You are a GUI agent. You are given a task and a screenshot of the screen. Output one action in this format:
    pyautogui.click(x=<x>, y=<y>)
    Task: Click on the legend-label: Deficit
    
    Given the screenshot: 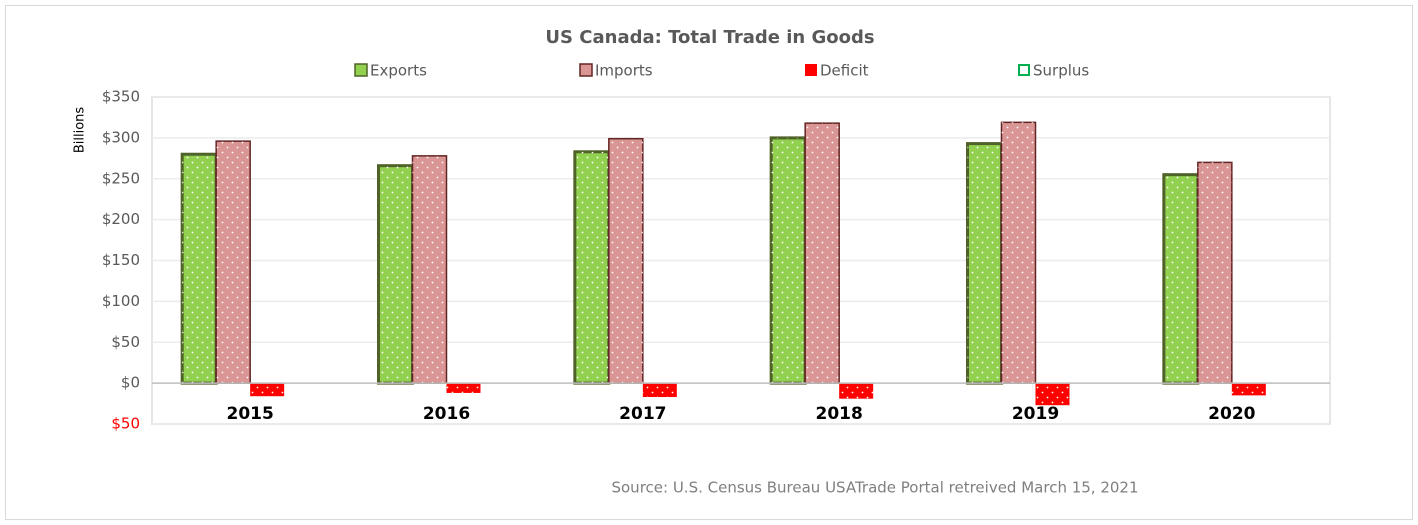 What is the action you would take?
    pyautogui.click(x=844, y=71)
    